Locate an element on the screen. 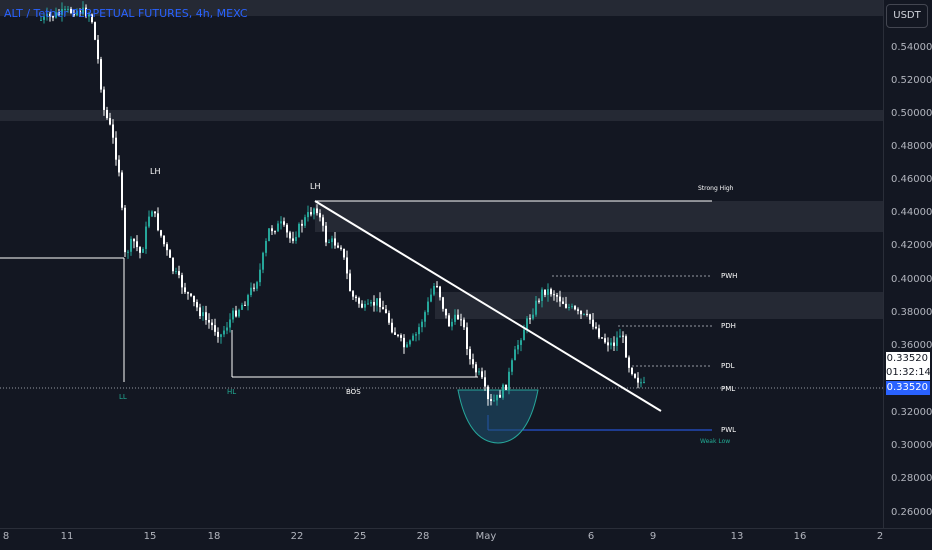 Image resolution: width=932 pixels, height=550 pixels. price-tick: 0.28000 is located at coordinates (911, 478).